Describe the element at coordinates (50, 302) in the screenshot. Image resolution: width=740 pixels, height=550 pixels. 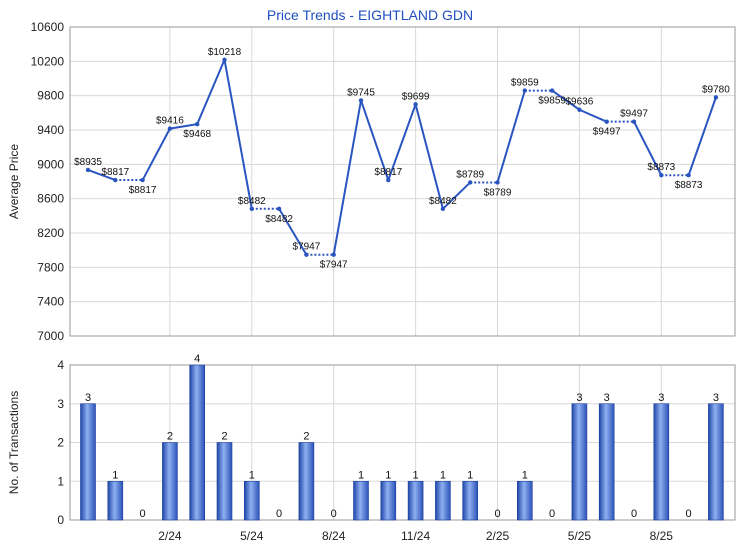
I see `y-tick-label: 7400` at that location.